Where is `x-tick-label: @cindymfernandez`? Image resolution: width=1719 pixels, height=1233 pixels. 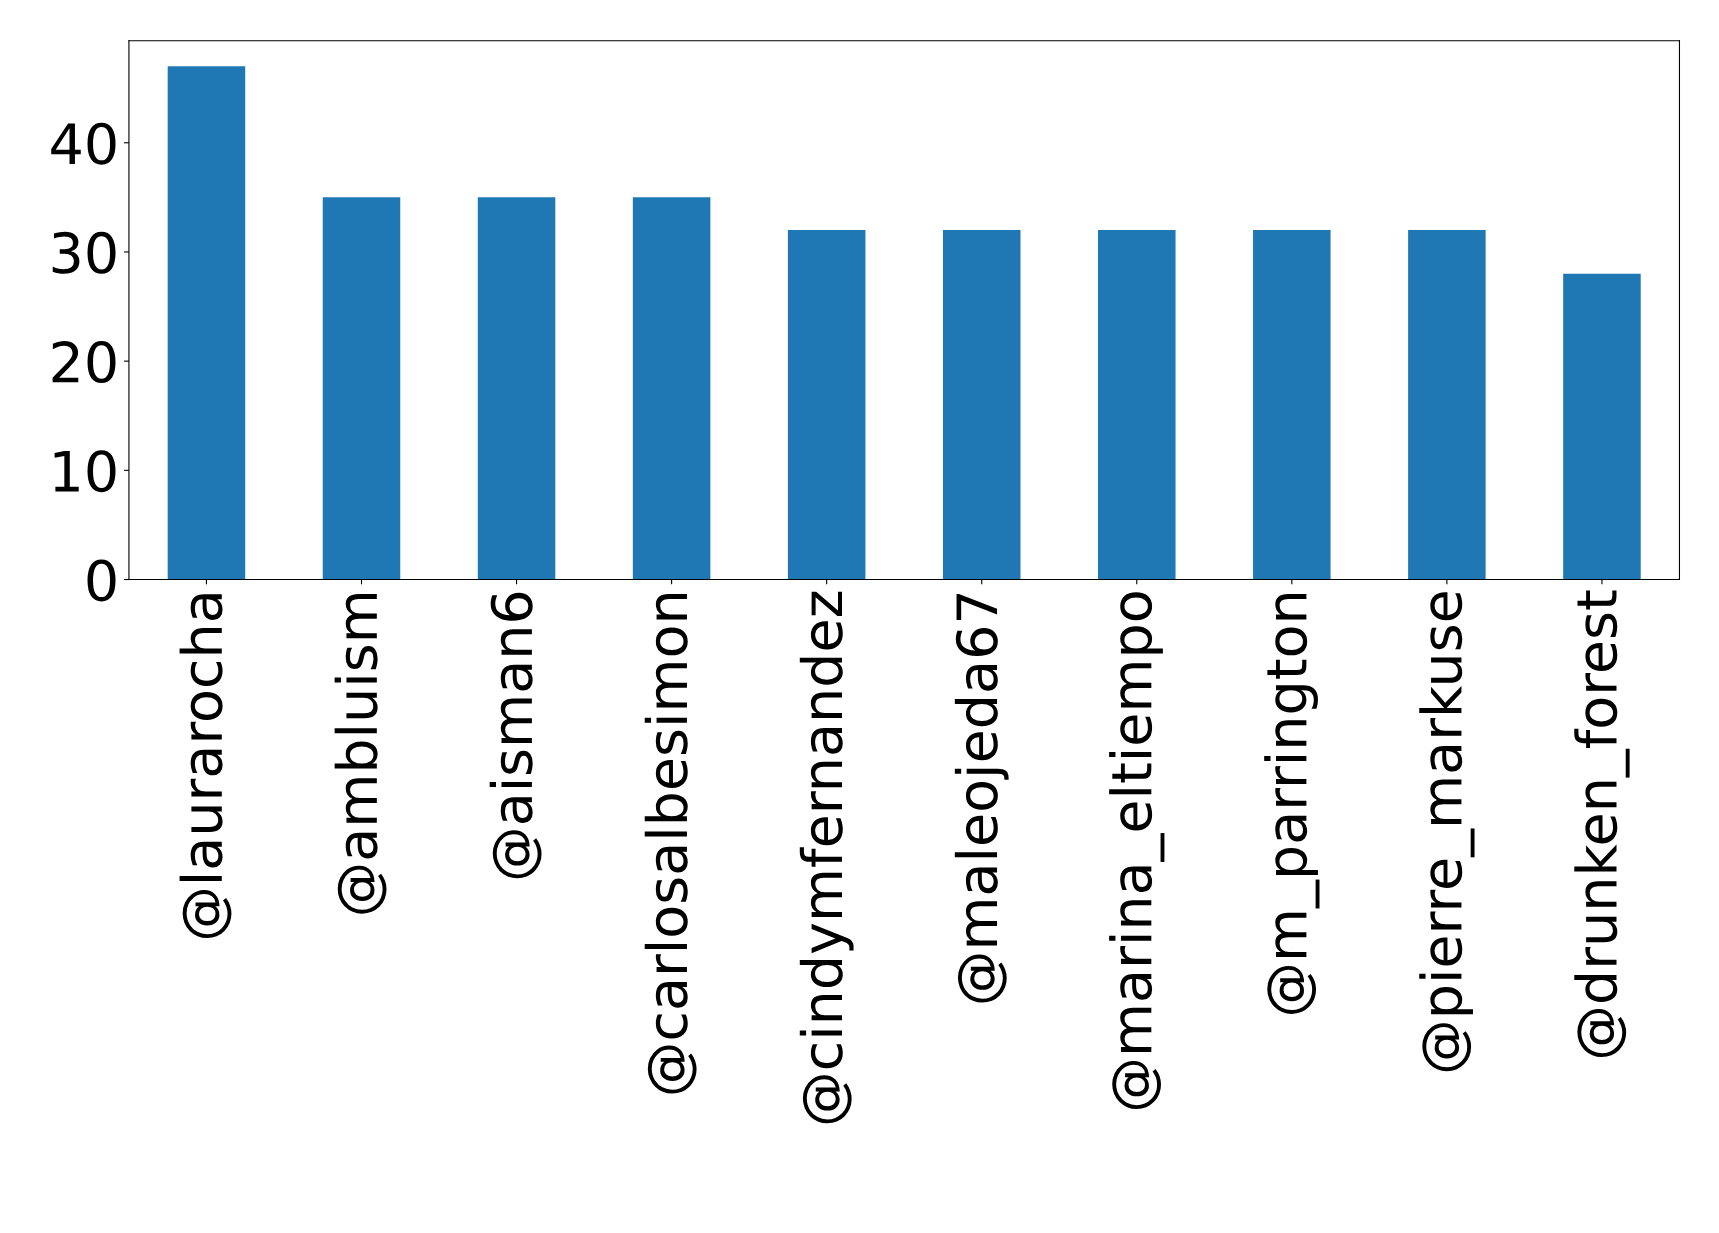
x-tick-label: @cindymfernandez is located at coordinates (826, 857).